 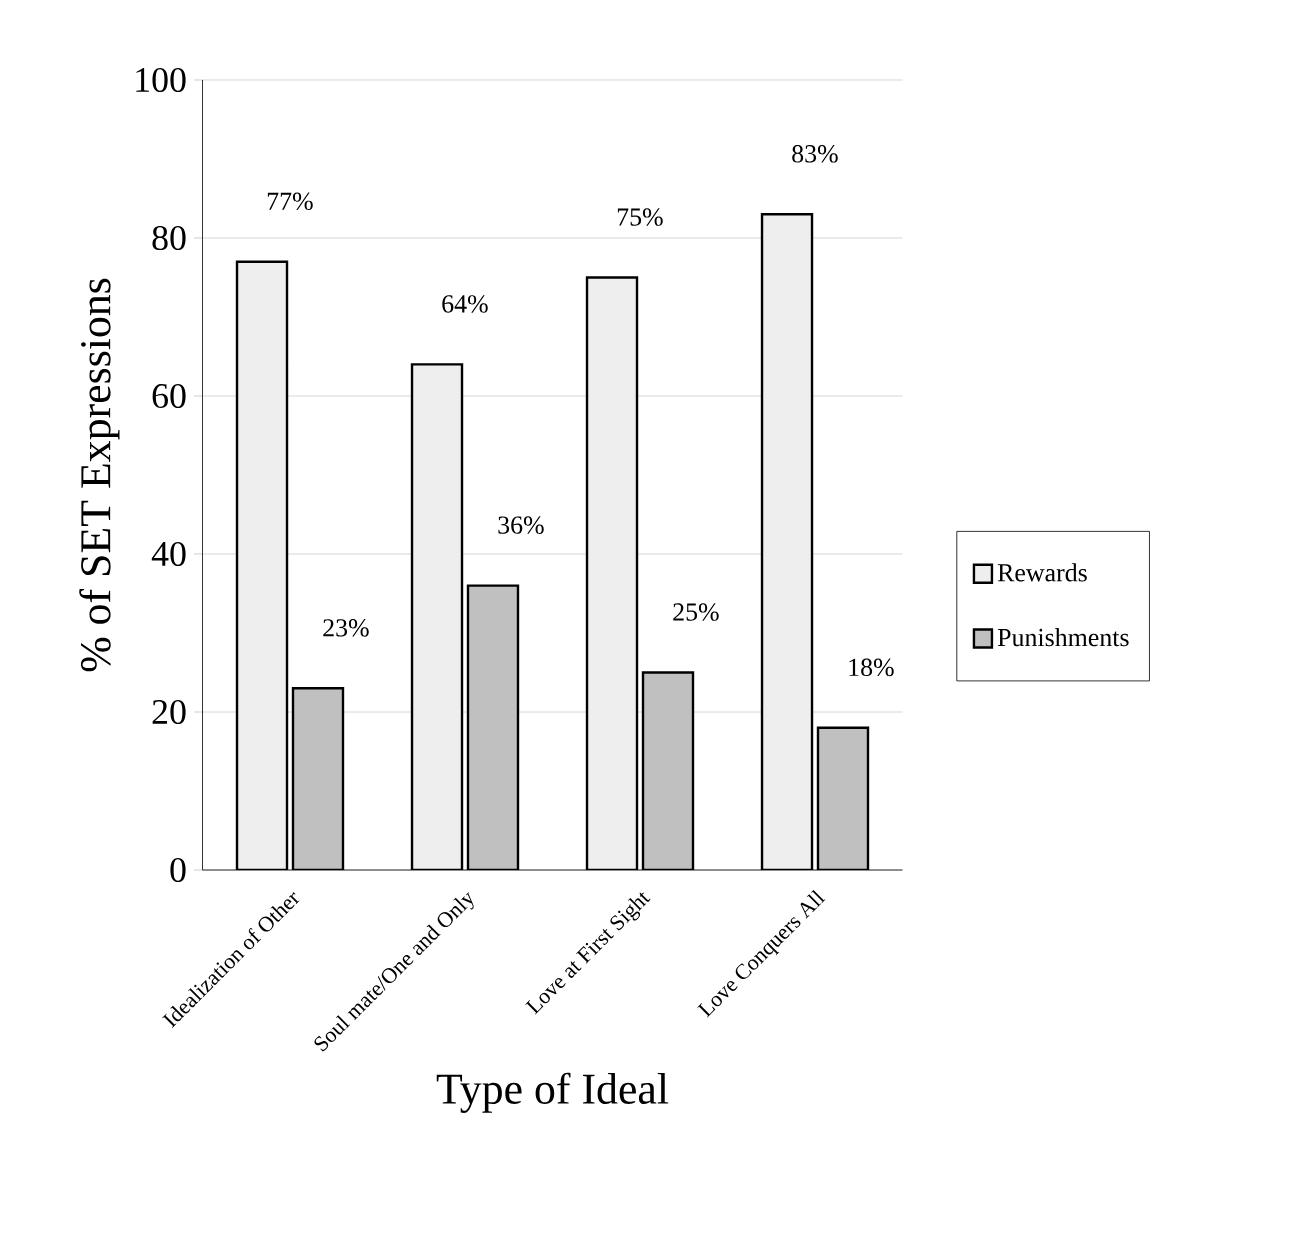 I want to click on y-axis-title: % of SET Expressions, so click(x=99, y=475).